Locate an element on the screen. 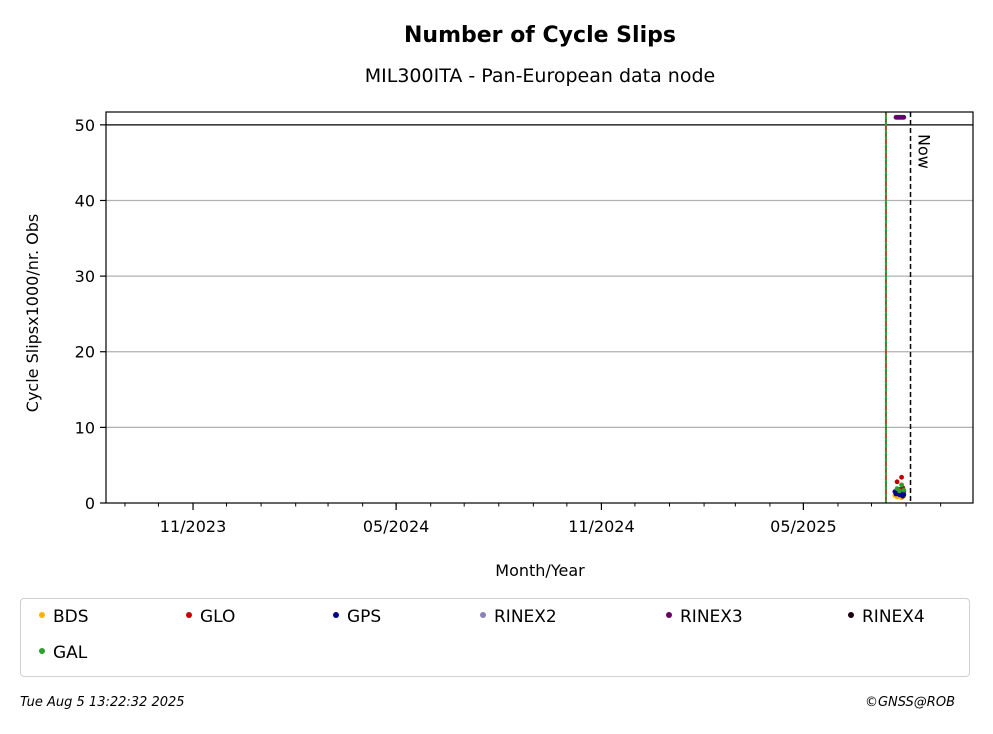 Image resolution: width=993 pixels, height=734 pixels. x-tick-label: 11/2024 is located at coordinates (601, 526).